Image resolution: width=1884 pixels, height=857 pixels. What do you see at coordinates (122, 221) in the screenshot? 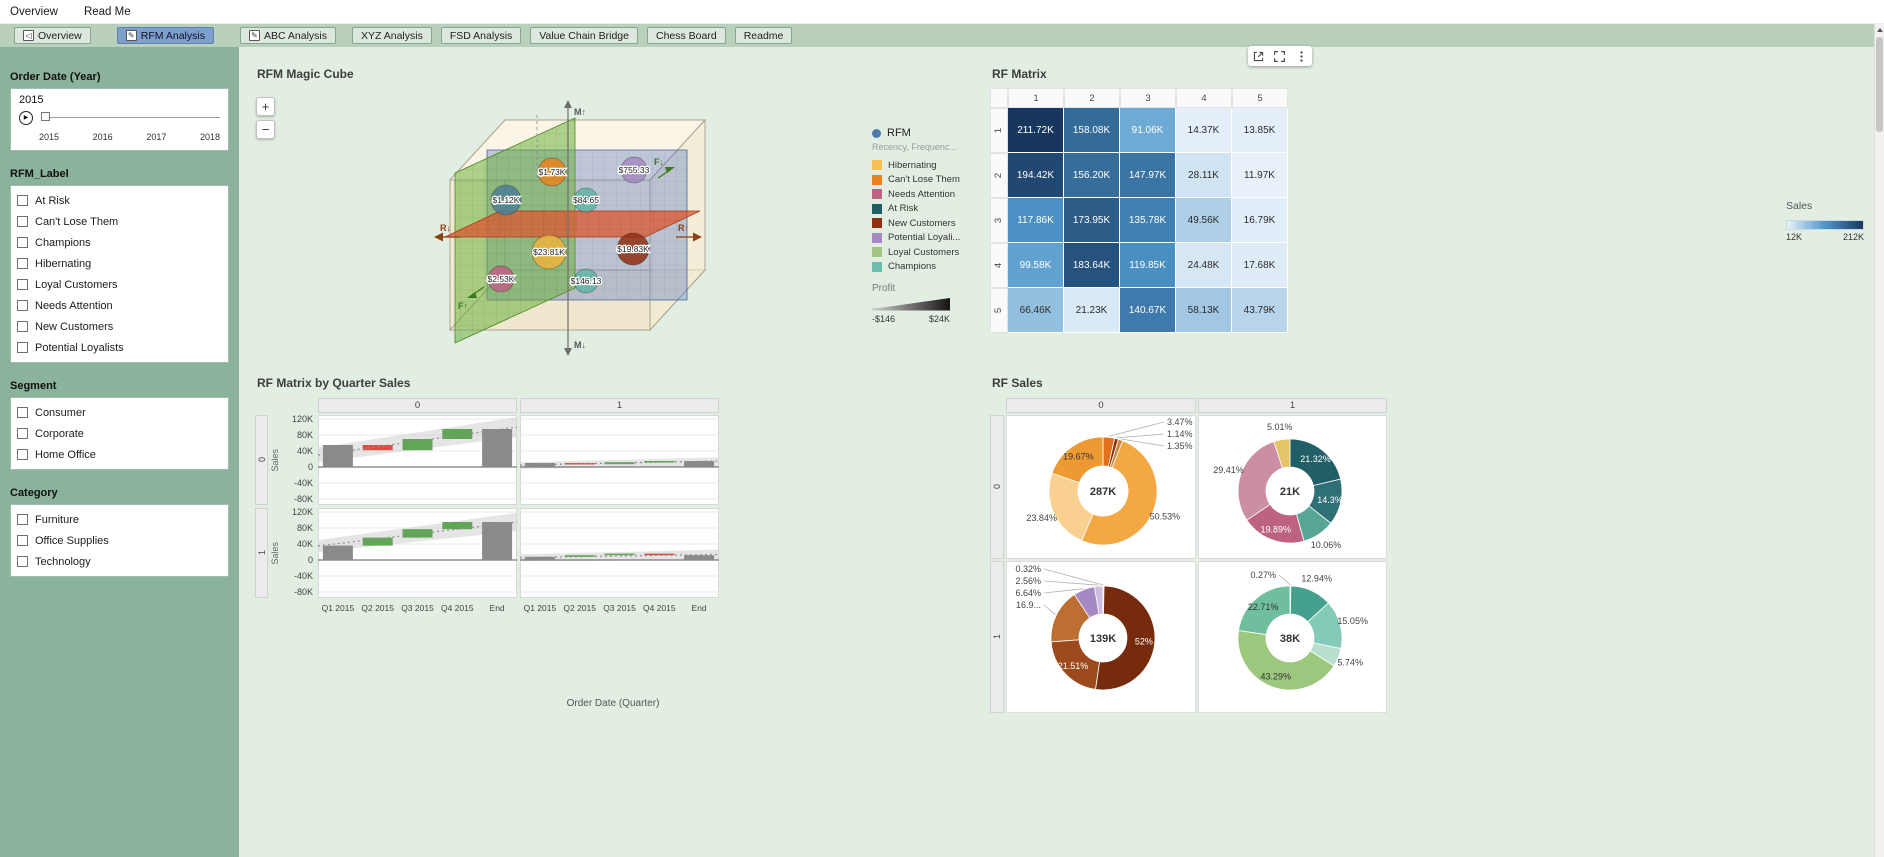
I see `checkbox-item-can-t-lose-them: Can't Lose Them` at bounding box center [122, 221].